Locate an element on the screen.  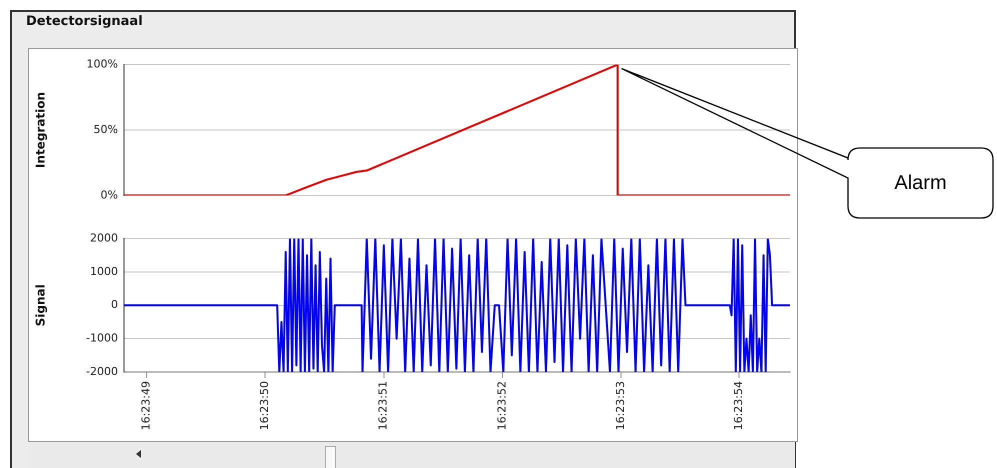
y-tick-label: 0% is located at coordinates (109, 195).